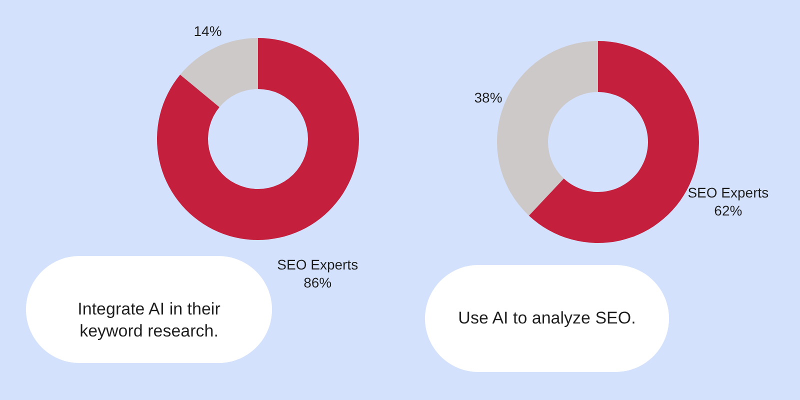 The image size is (800, 400). I want to click on text: Integrate AI in their keyword research., so click(149, 320).